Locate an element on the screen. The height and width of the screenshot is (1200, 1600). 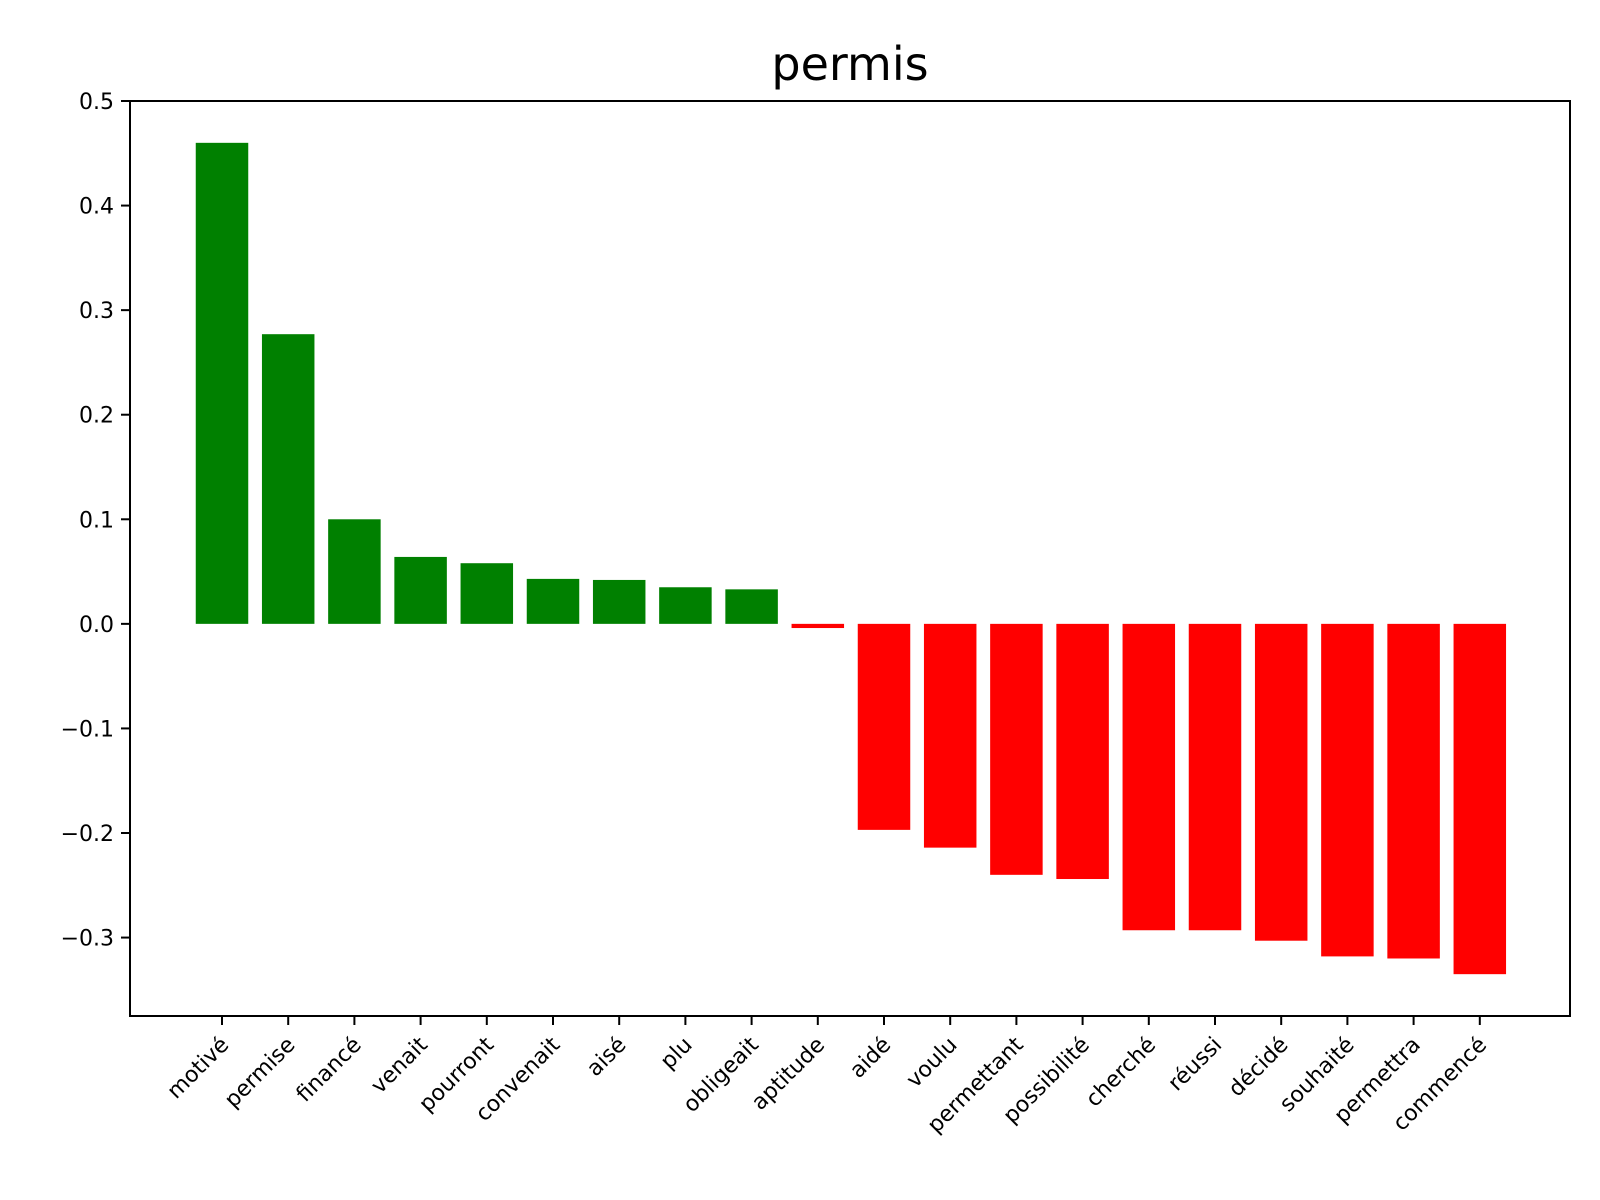
y-tick-label: −0.1 is located at coordinates (87, 729).